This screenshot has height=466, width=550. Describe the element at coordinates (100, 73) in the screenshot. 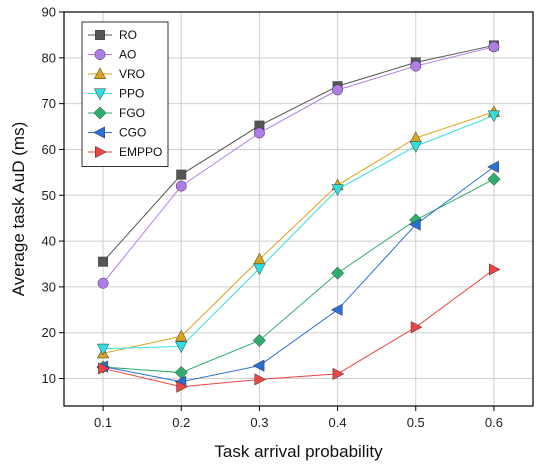

I see `legend-marker-vro` at that location.